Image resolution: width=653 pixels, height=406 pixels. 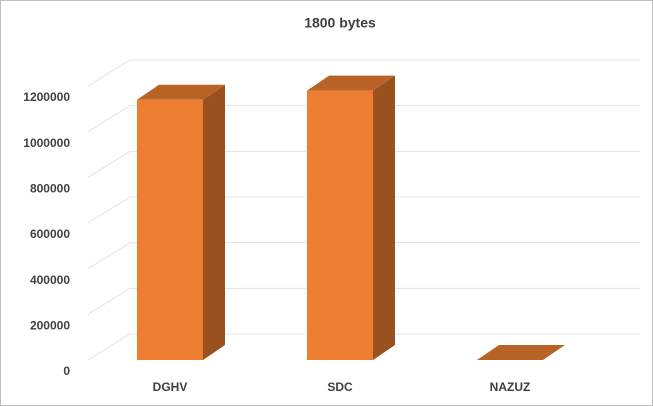 What do you see at coordinates (510, 387) in the screenshot?
I see `x-tick-label: NAZUZ` at bounding box center [510, 387].